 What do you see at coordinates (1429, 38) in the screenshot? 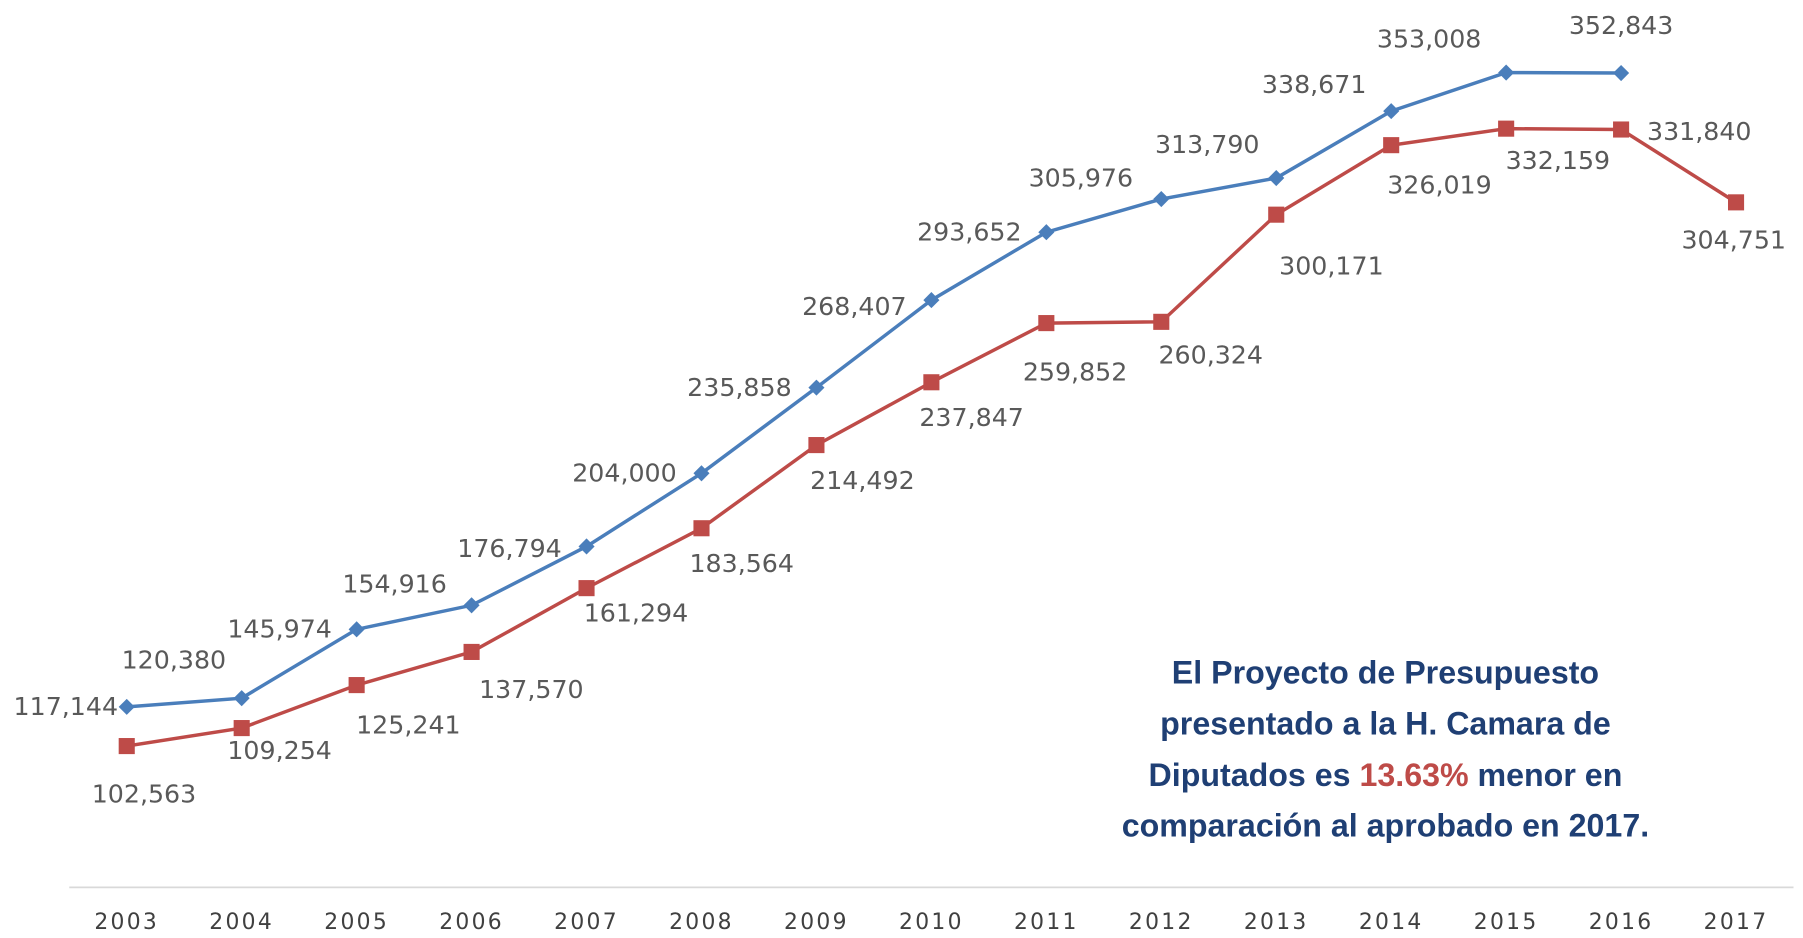
I see `data-label: 353,008` at bounding box center [1429, 38].